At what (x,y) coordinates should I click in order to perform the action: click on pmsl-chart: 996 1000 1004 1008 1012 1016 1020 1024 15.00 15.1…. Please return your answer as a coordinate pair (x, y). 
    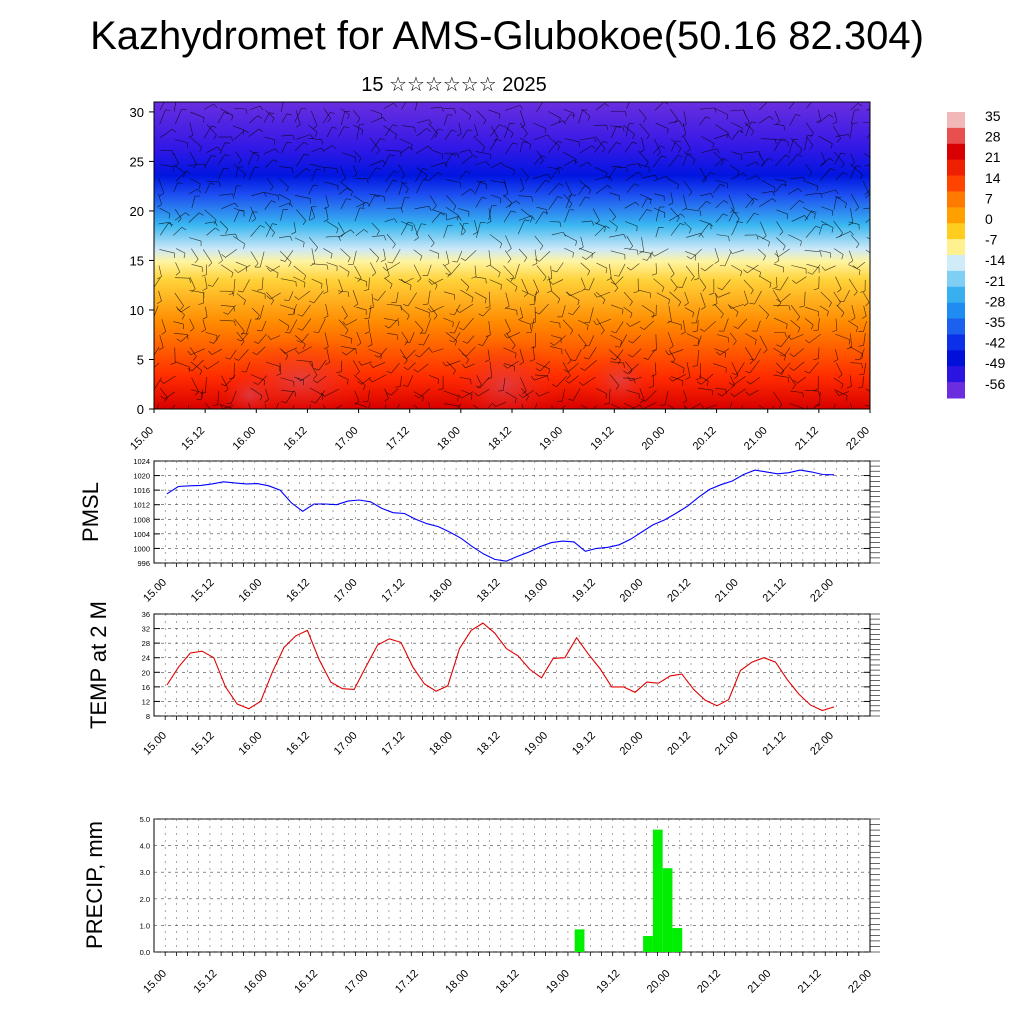
    Looking at the image, I should click on (479, 531).